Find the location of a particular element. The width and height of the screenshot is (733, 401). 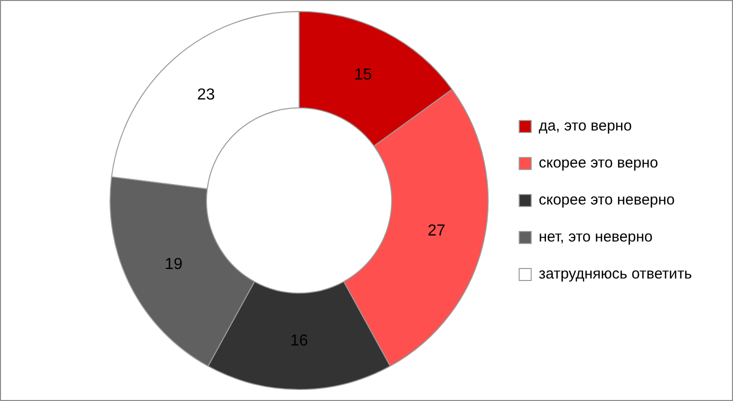

legend-label: нет, это неверно is located at coordinates (595, 237).